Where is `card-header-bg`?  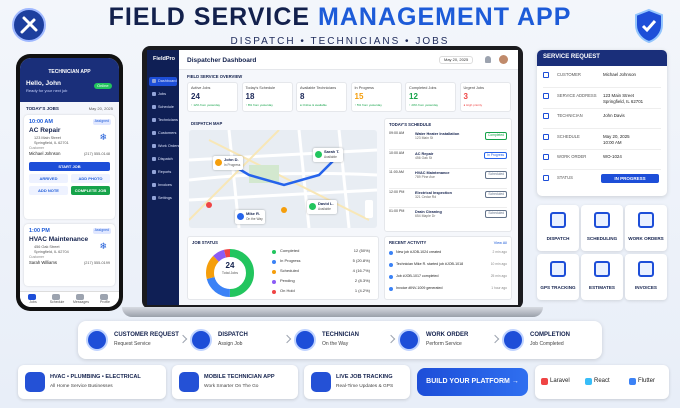 card-header-bg is located at coordinates (602, 58).